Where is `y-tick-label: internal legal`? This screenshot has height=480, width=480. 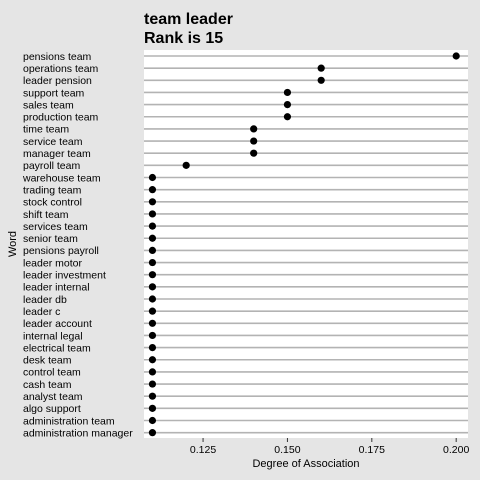 y-tick-label: internal legal is located at coordinates (53, 336).